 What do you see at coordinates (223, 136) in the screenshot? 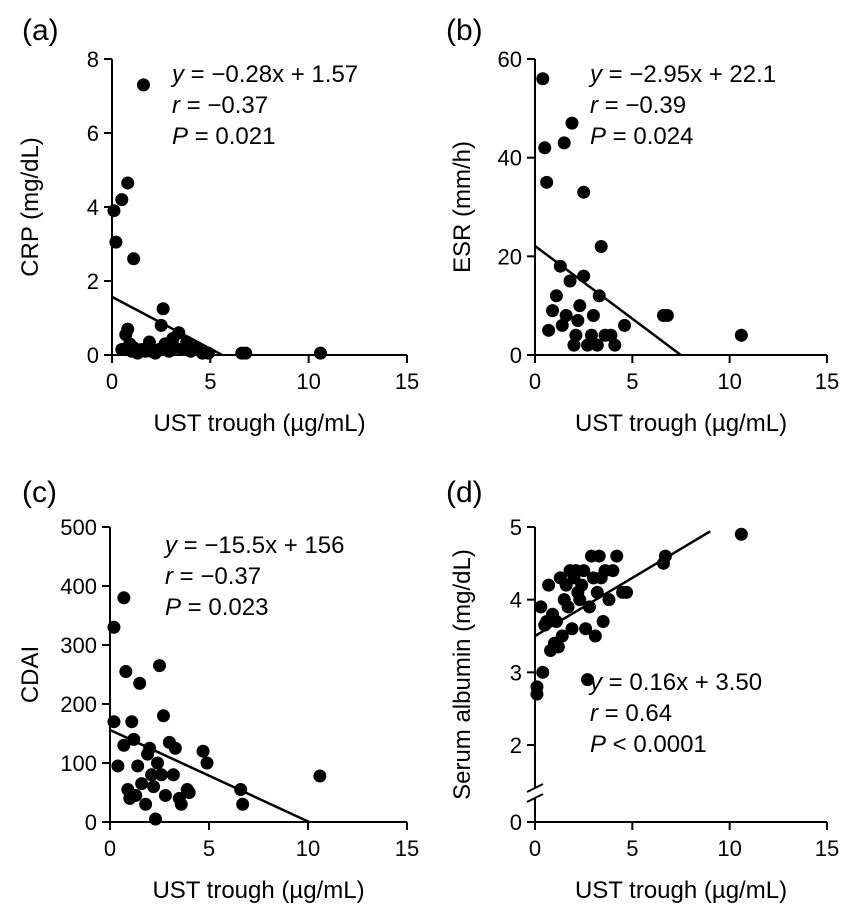
I see `stats-annotation: P = 0.021` at bounding box center [223, 136].